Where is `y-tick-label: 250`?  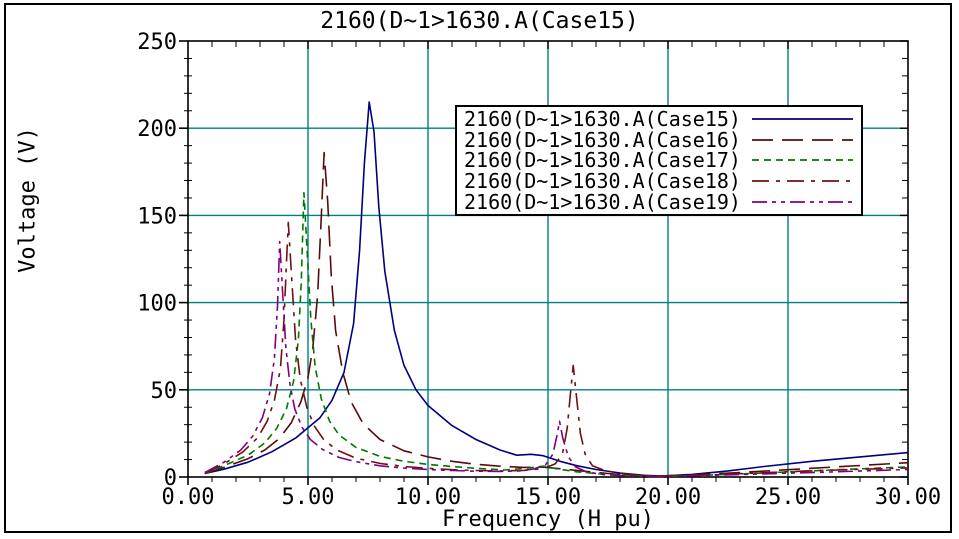
y-tick-label: 250 is located at coordinates (157, 42).